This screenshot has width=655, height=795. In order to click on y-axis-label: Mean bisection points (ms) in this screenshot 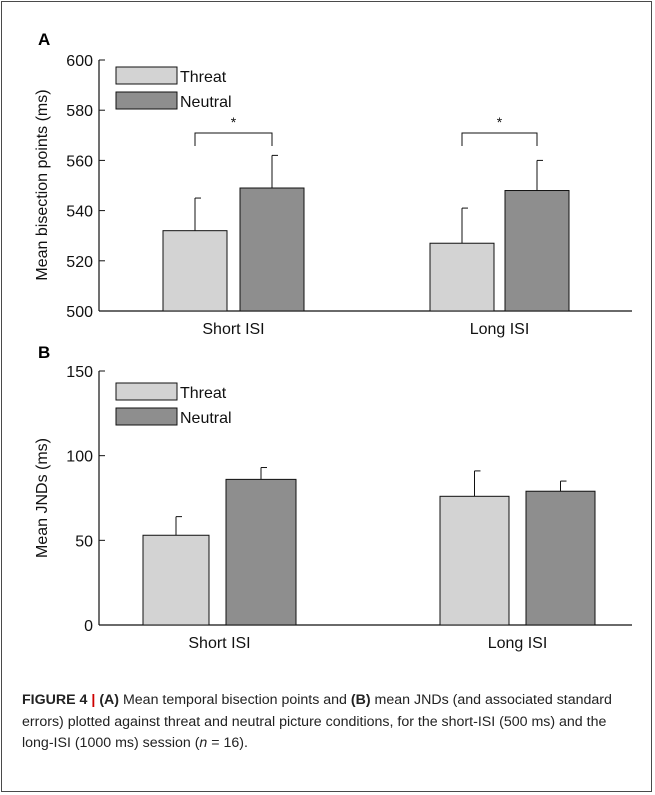, I will do `click(42, 184)`.